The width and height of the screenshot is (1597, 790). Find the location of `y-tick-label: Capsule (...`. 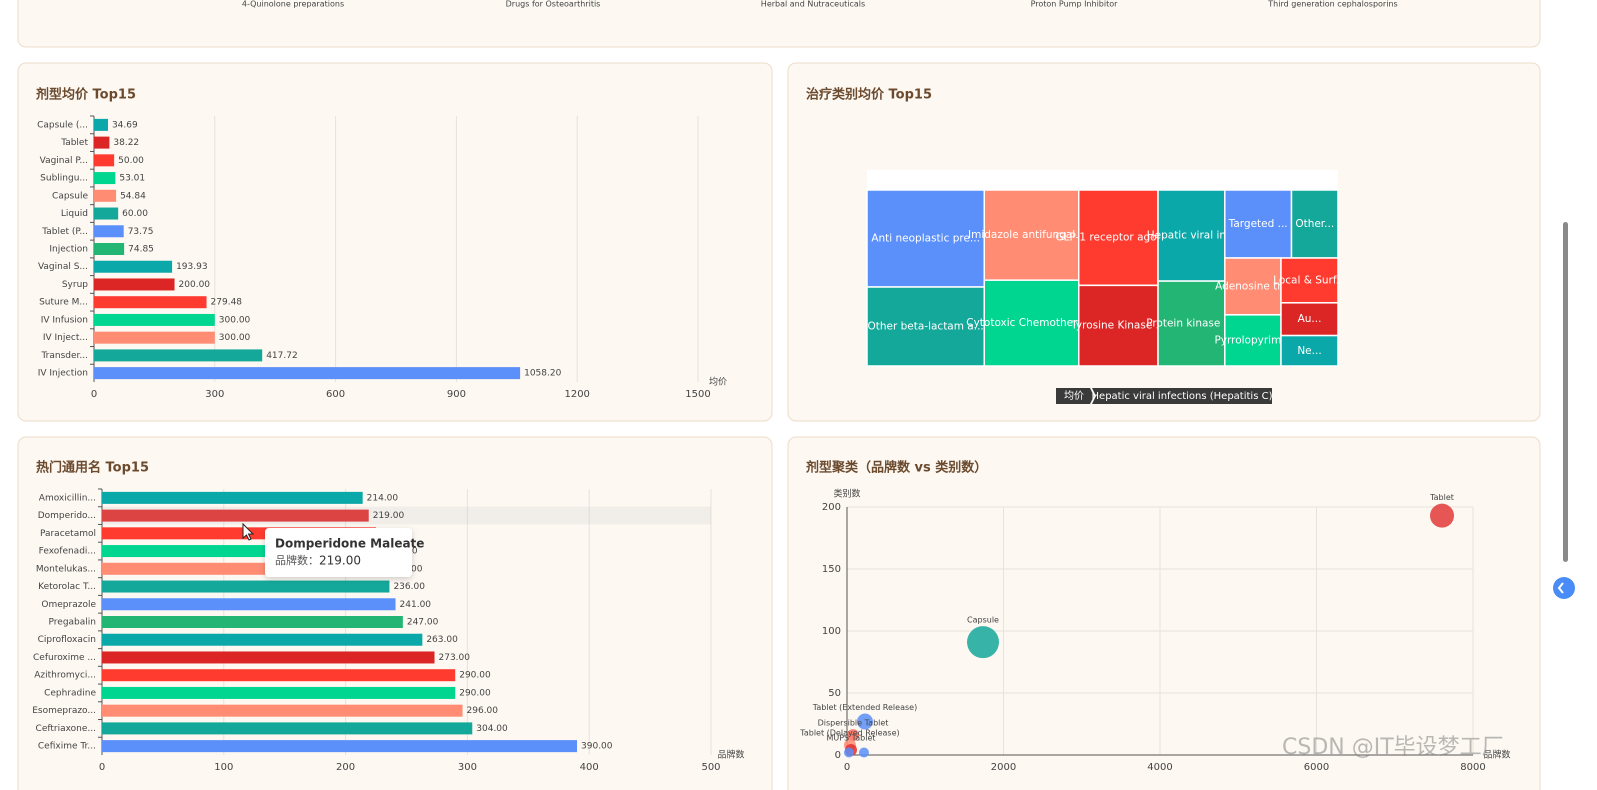

y-tick-label: Capsule (... is located at coordinates (62, 125).